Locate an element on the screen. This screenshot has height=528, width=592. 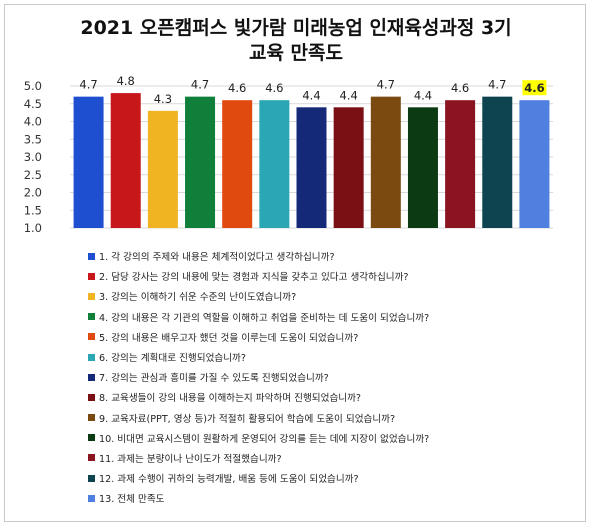
legend-label: 1. 각 강의의 주제와 내용은 체계적이었다고 생각하십니까? is located at coordinates (217, 258).